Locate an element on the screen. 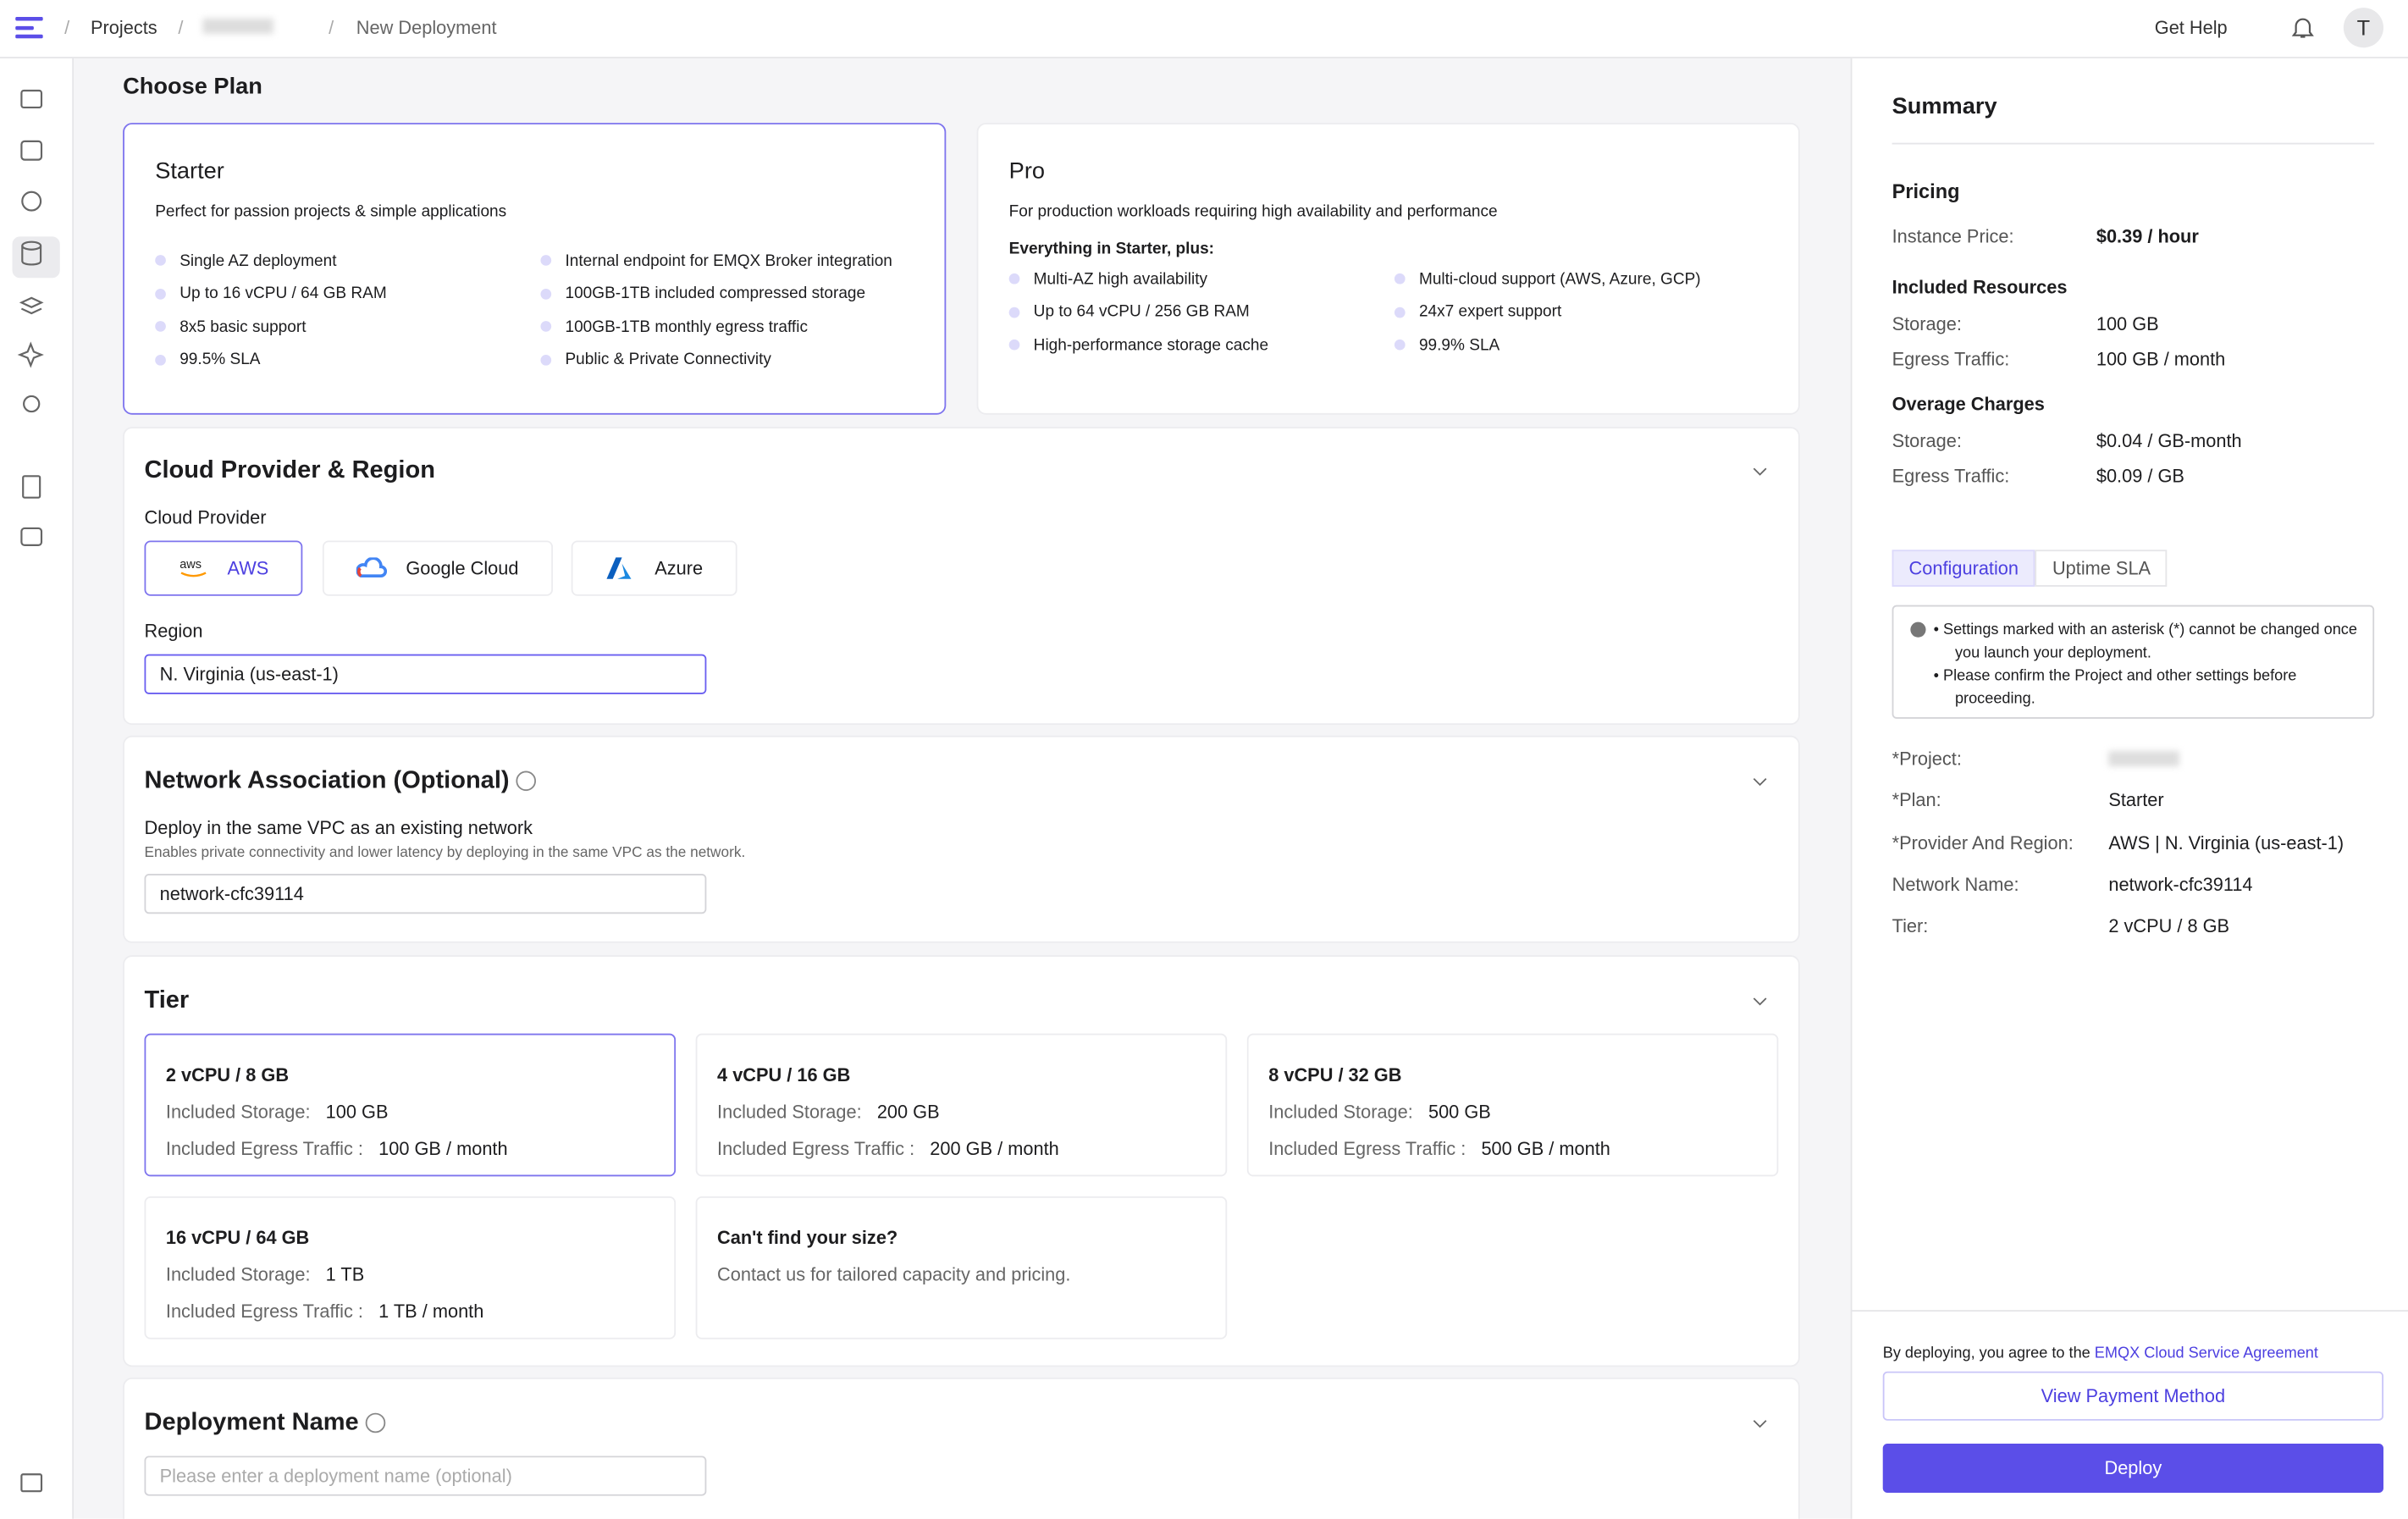 The width and height of the screenshot is (2408, 1519). tier-row: Included Storage: 100 GB is located at coordinates (410, 1111).